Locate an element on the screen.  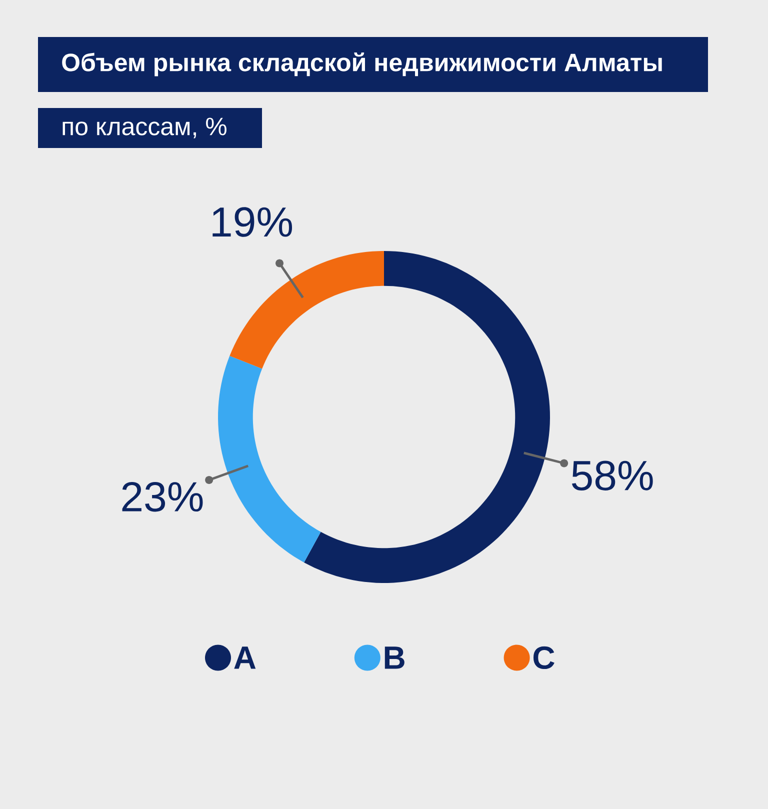
legend-label: B is located at coordinates (394, 657).